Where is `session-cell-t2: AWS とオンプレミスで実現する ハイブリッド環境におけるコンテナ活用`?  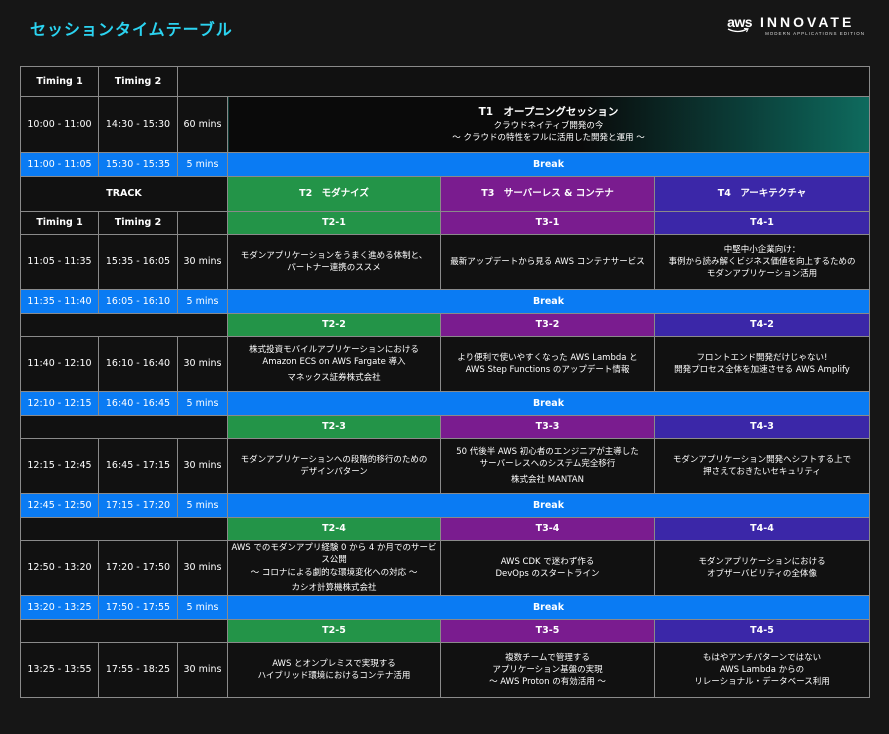
session-cell-t2: AWS とオンプレミスで実現する ハイブリッド環境におけるコンテナ活用 is located at coordinates (334, 670).